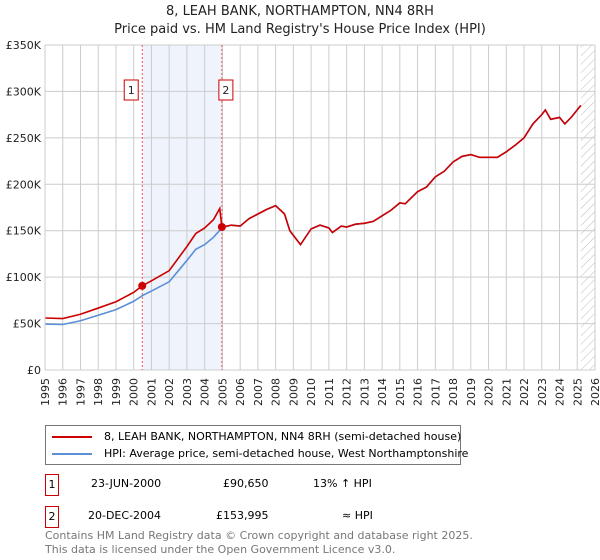  I want to click on x-tick-label: 2020, so click(489, 392).